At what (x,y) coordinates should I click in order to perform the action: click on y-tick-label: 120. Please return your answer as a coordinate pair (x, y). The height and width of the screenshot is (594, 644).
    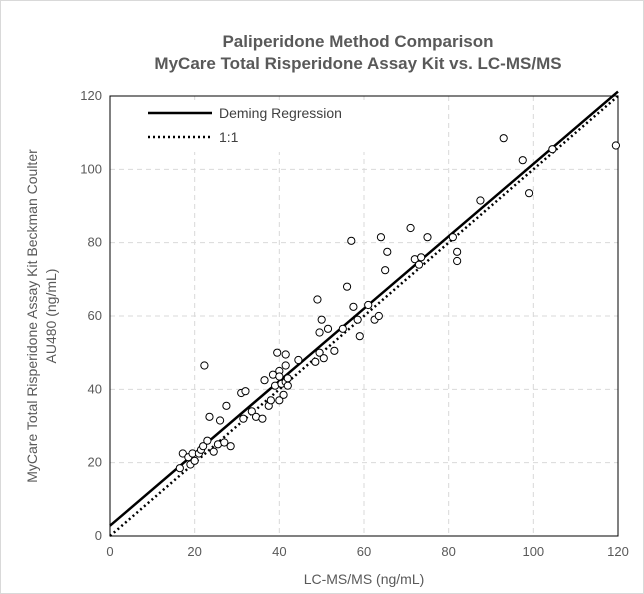
    Looking at the image, I should click on (91, 95).